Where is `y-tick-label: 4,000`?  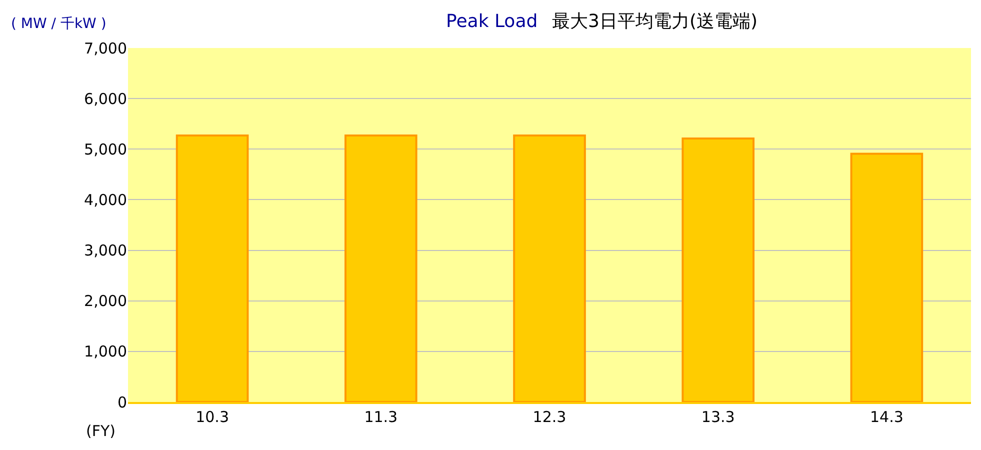
y-tick-label: 4,000 is located at coordinates (105, 199).